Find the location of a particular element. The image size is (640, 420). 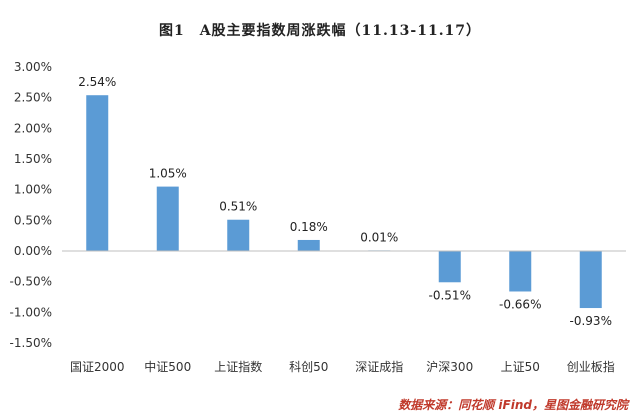

y-tick-label: 3.00% is located at coordinates (33, 67).